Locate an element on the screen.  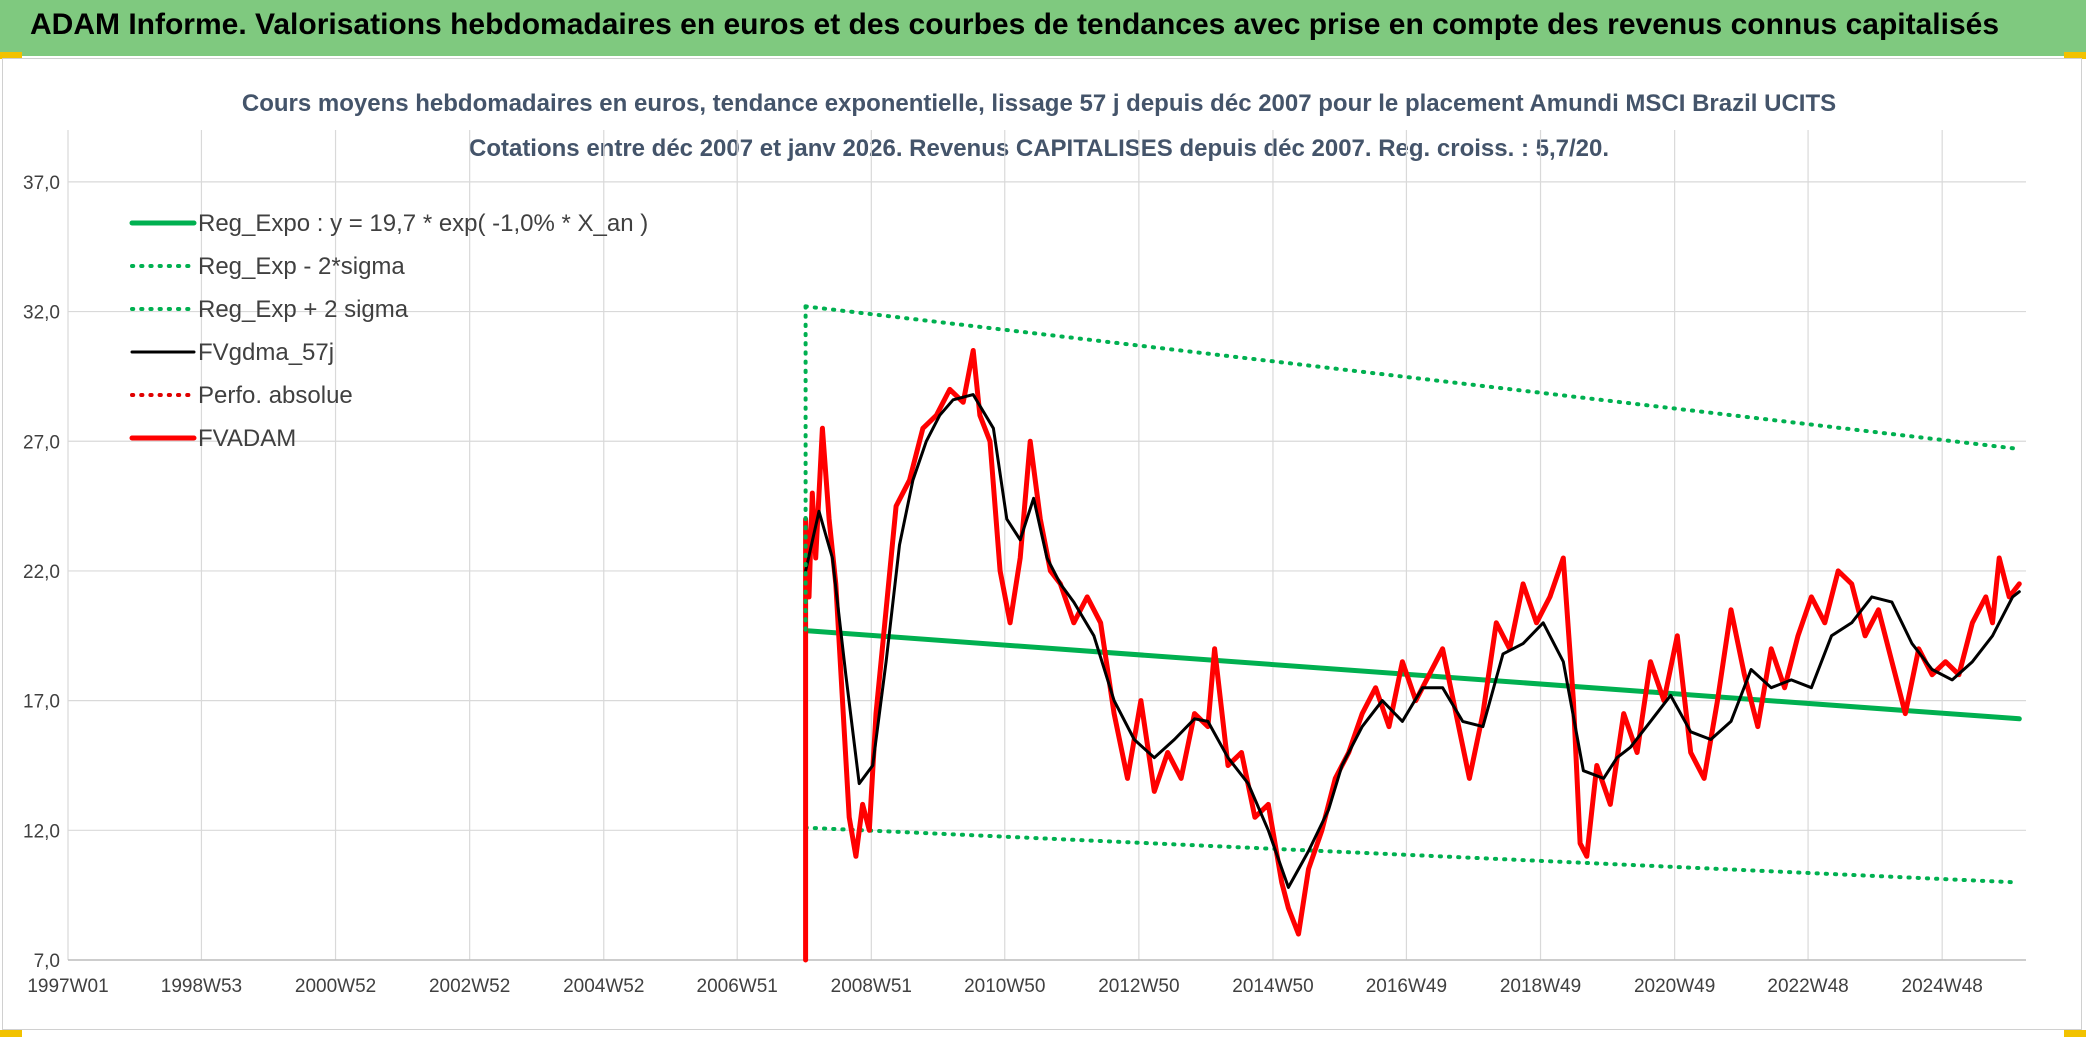
x-tick-label: 1998W53 is located at coordinates (201, 986).